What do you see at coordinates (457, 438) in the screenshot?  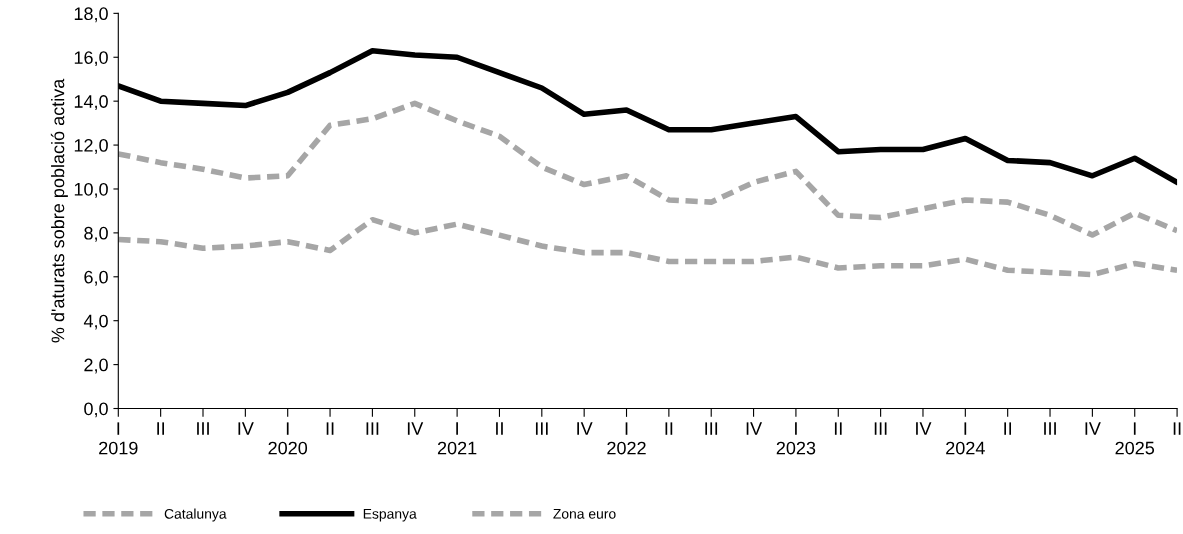 I see `x-tick-label: I 2021` at bounding box center [457, 438].